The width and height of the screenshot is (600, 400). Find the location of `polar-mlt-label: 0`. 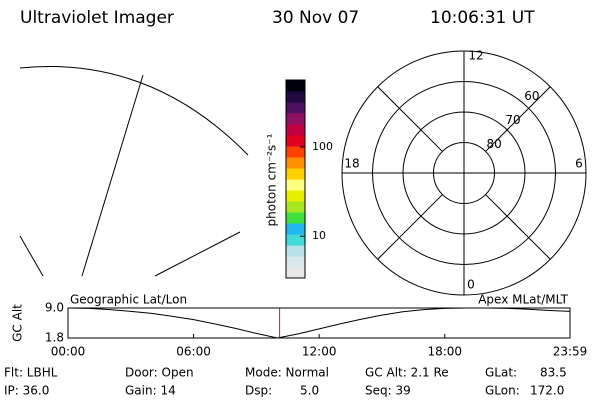

polar-mlt-label: 0 is located at coordinates (471, 285).